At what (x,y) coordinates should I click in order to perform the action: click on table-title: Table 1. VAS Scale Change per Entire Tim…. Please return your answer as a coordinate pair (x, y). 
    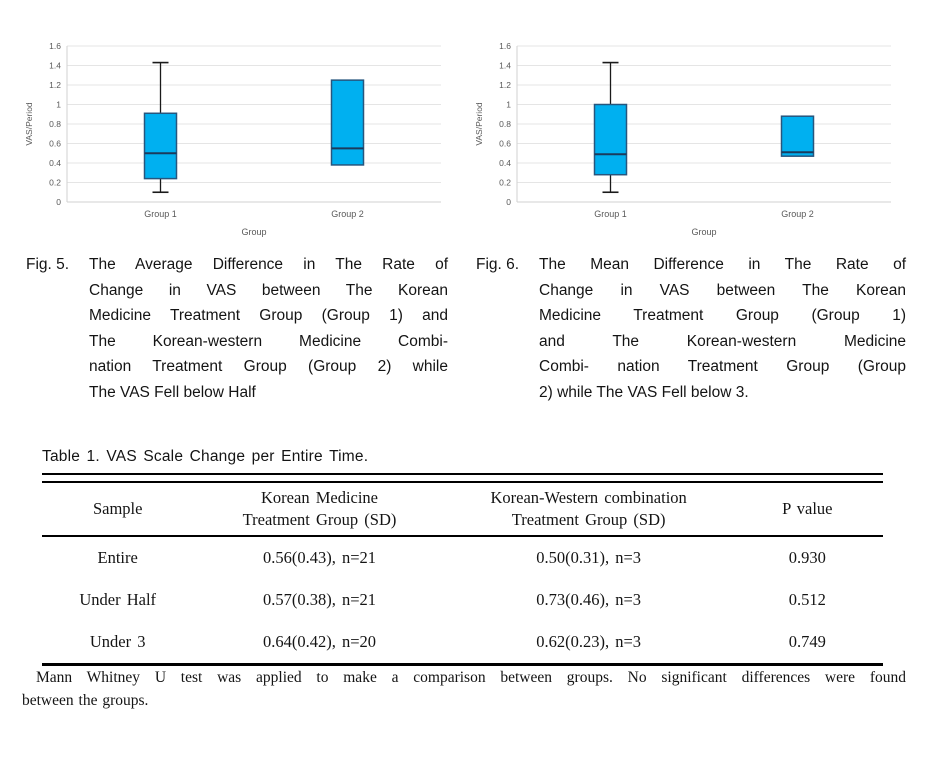
    Looking at the image, I should click on (205, 456).